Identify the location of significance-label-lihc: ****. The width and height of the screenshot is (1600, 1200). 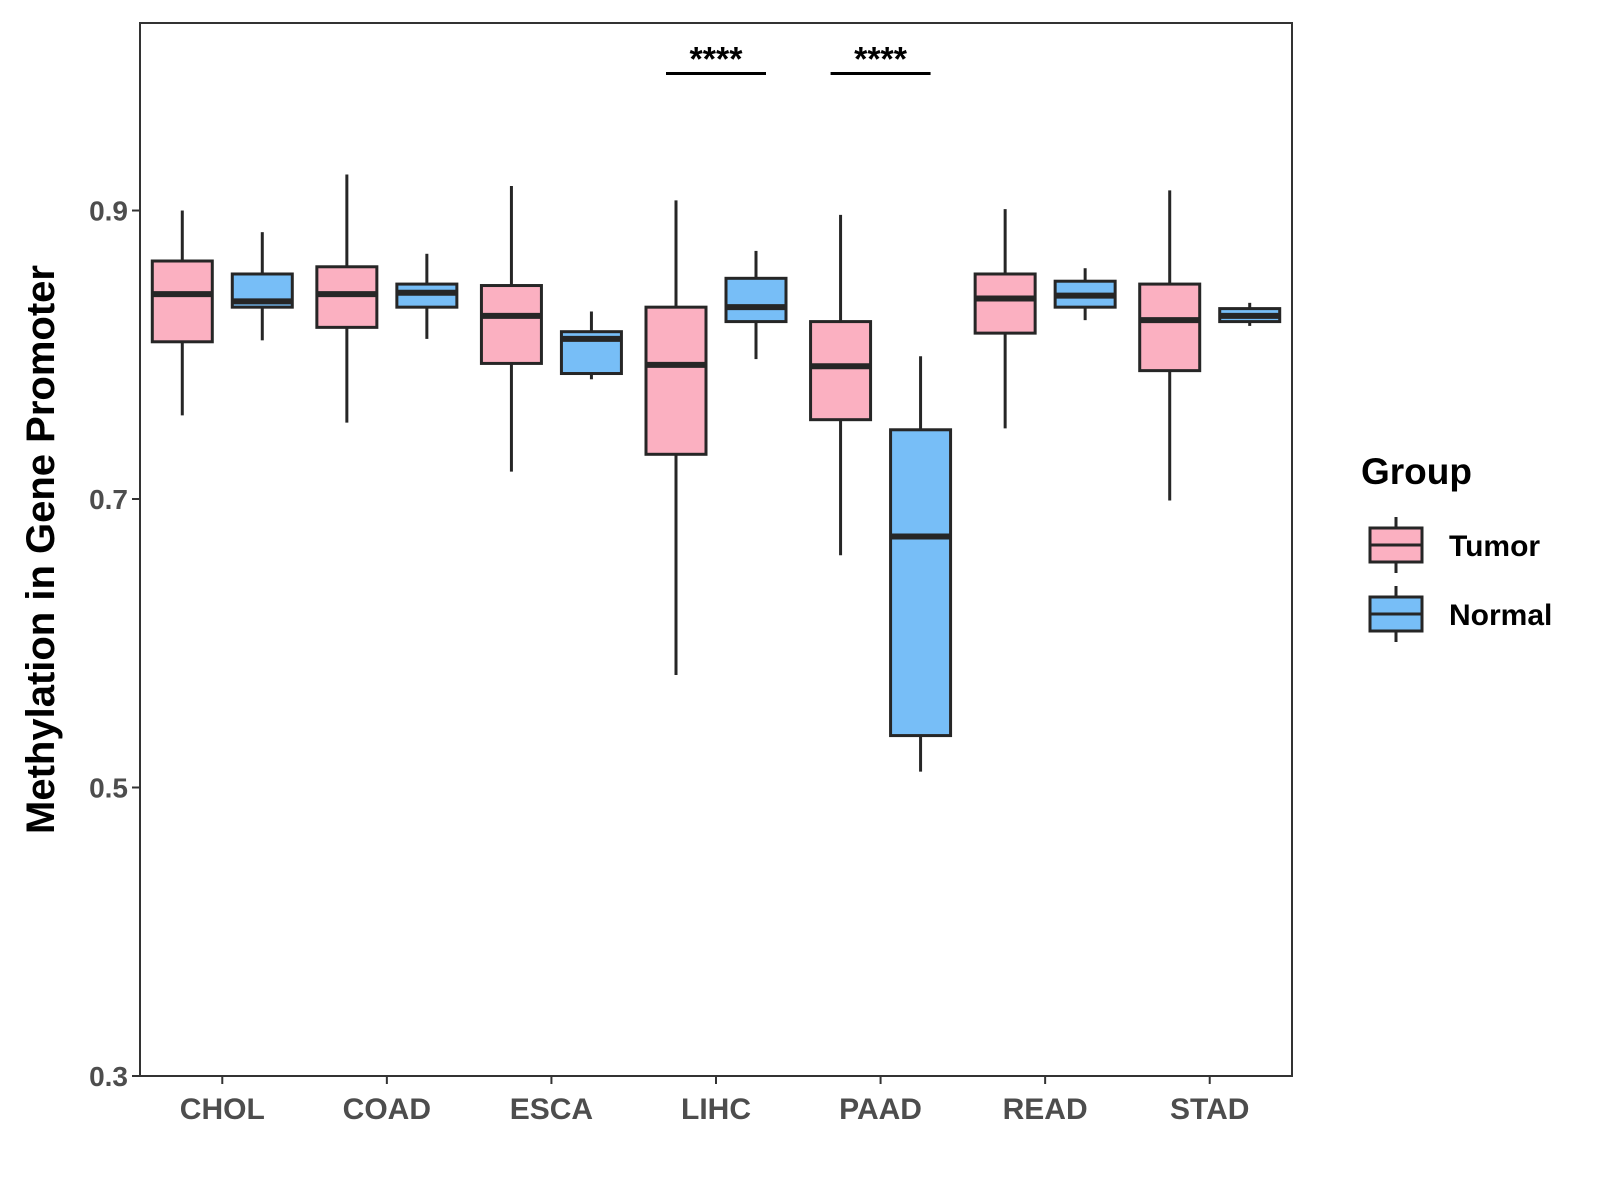
(717, 59).